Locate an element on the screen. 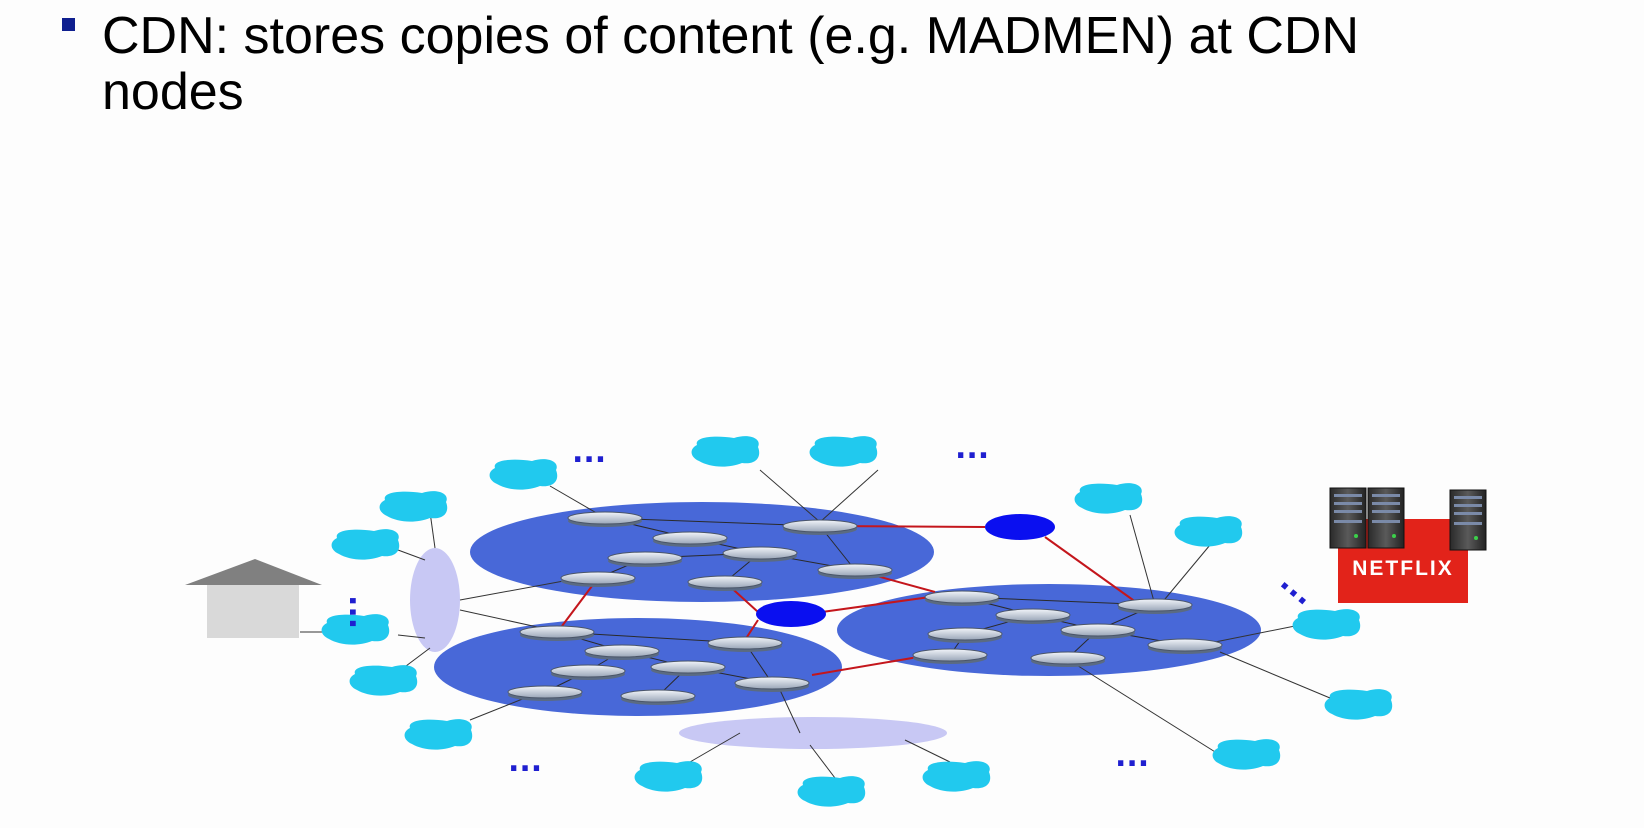 The height and width of the screenshot is (828, 1644). netflix-label: NETFLIX is located at coordinates (1403, 568).